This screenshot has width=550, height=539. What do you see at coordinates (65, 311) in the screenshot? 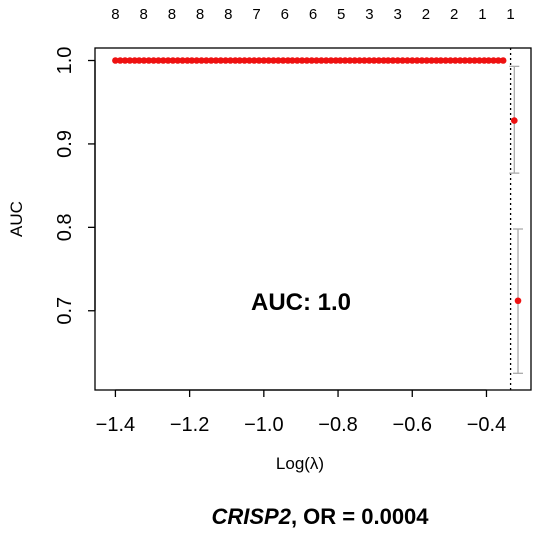
I see `y-tick-label: 0.7` at bounding box center [65, 311].